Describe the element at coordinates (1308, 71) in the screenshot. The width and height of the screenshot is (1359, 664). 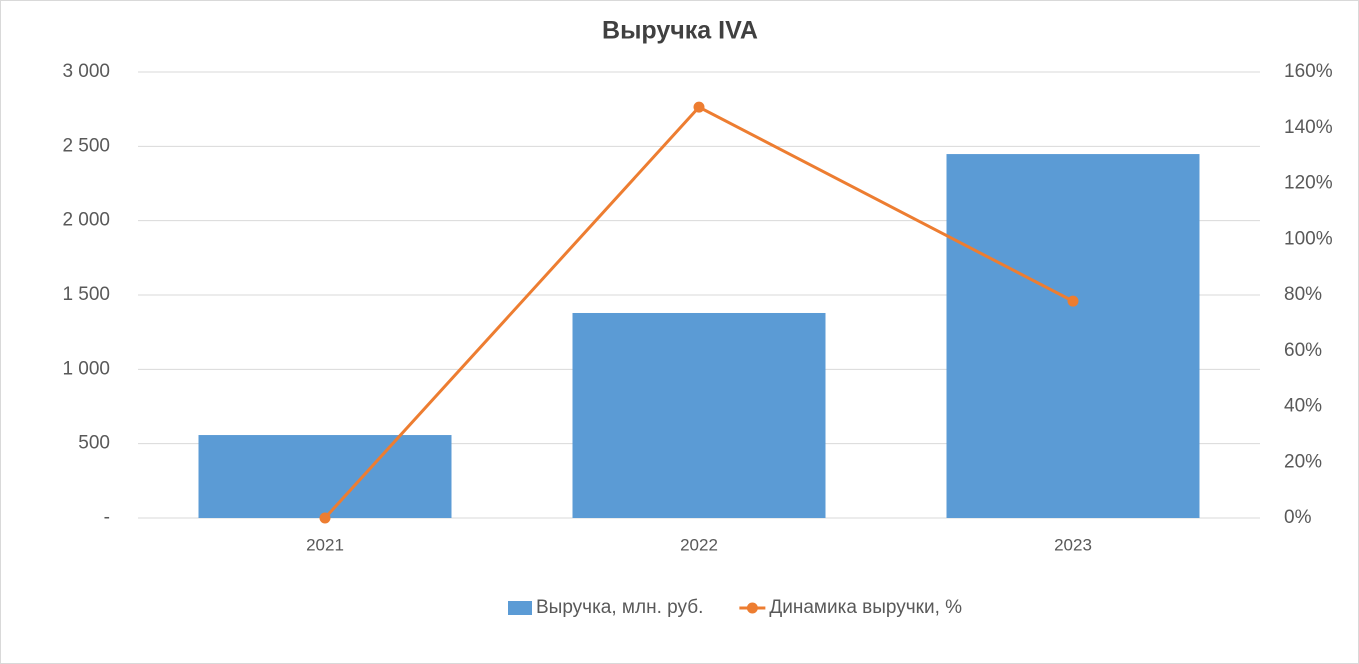
I see `y2-tick-label: 160%` at that location.